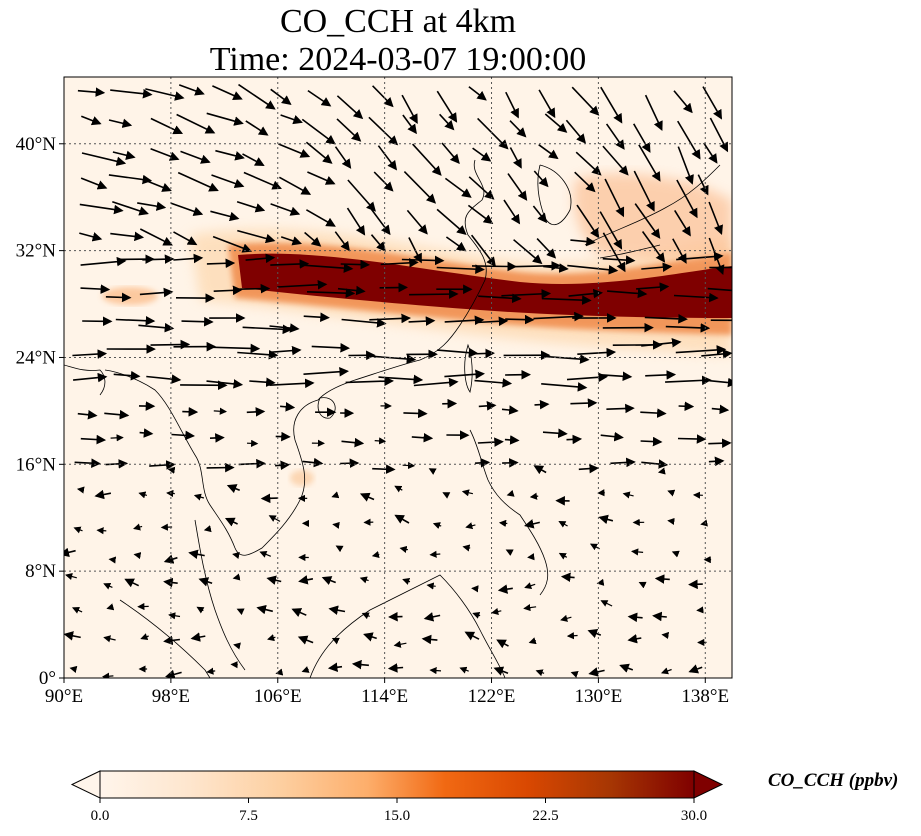 This screenshot has height=836, width=921. I want to click on co-patch-indochina, so click(302, 478).